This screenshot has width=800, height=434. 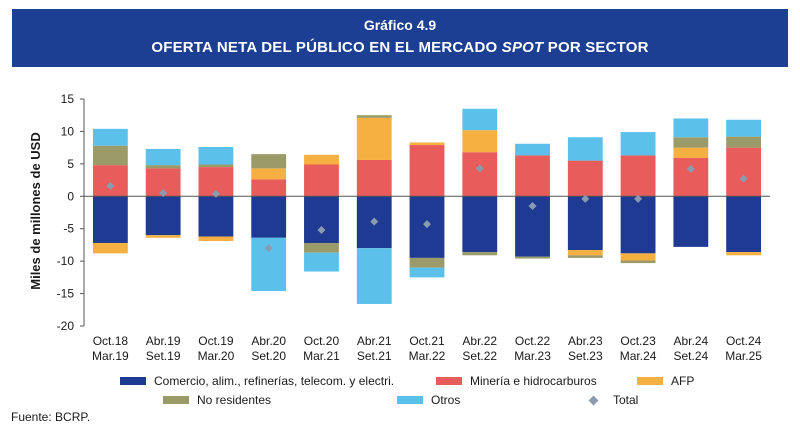 I want to click on y-tick-label: -15, so click(x=66, y=294).